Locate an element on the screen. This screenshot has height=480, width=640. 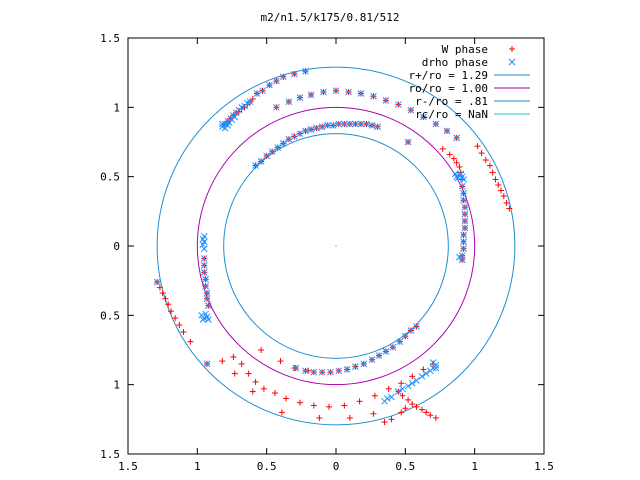
chart-title: m2/n1.5/k175/0.81/512 is located at coordinates (329, 17).